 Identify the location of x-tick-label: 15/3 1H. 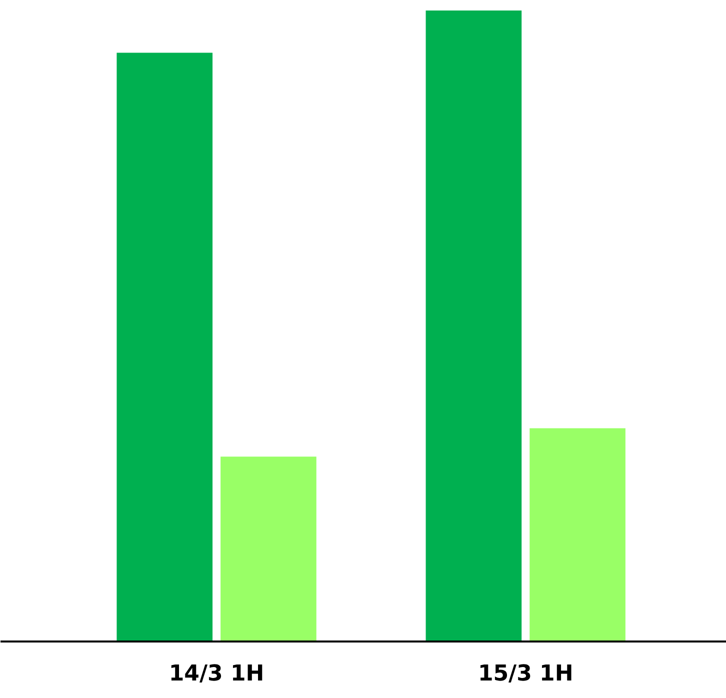
(526, 674).